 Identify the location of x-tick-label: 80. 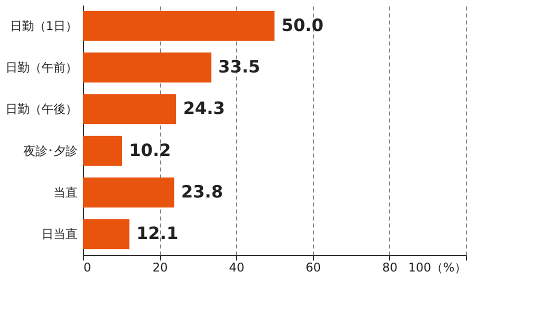
(390, 267).